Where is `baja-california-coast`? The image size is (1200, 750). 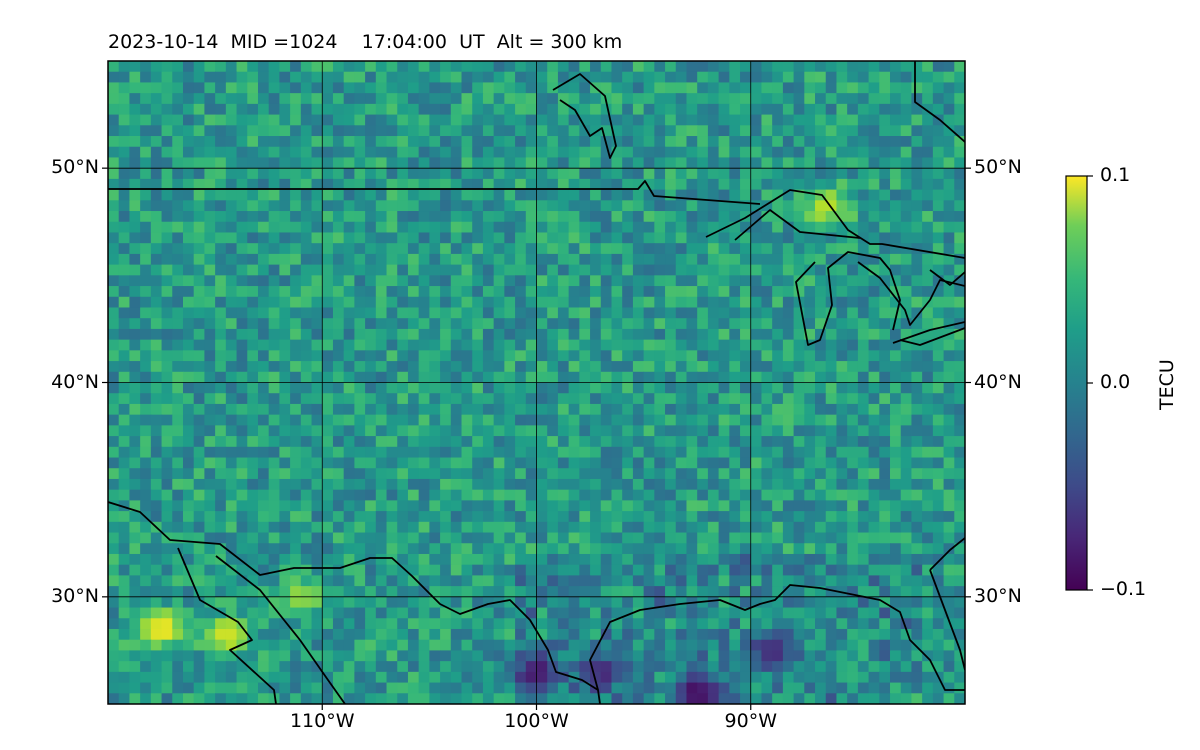 baja-california-coast is located at coordinates (227, 625).